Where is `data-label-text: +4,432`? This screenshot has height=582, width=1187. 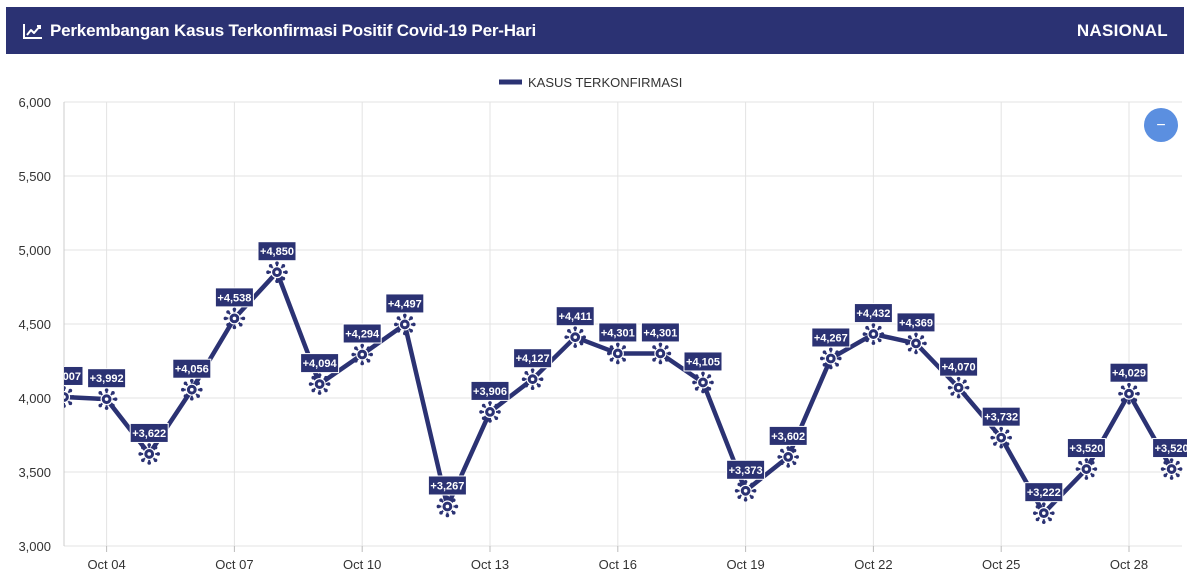
data-label-text: +4,432 is located at coordinates (873, 314).